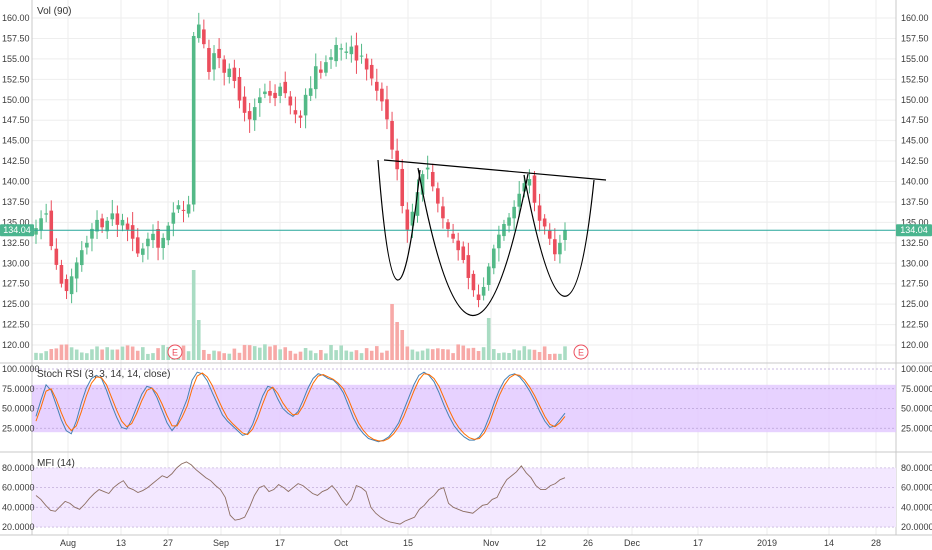 This screenshot has height=550, width=932. I want to click on stoch-rsi-lines, so click(300, 407).